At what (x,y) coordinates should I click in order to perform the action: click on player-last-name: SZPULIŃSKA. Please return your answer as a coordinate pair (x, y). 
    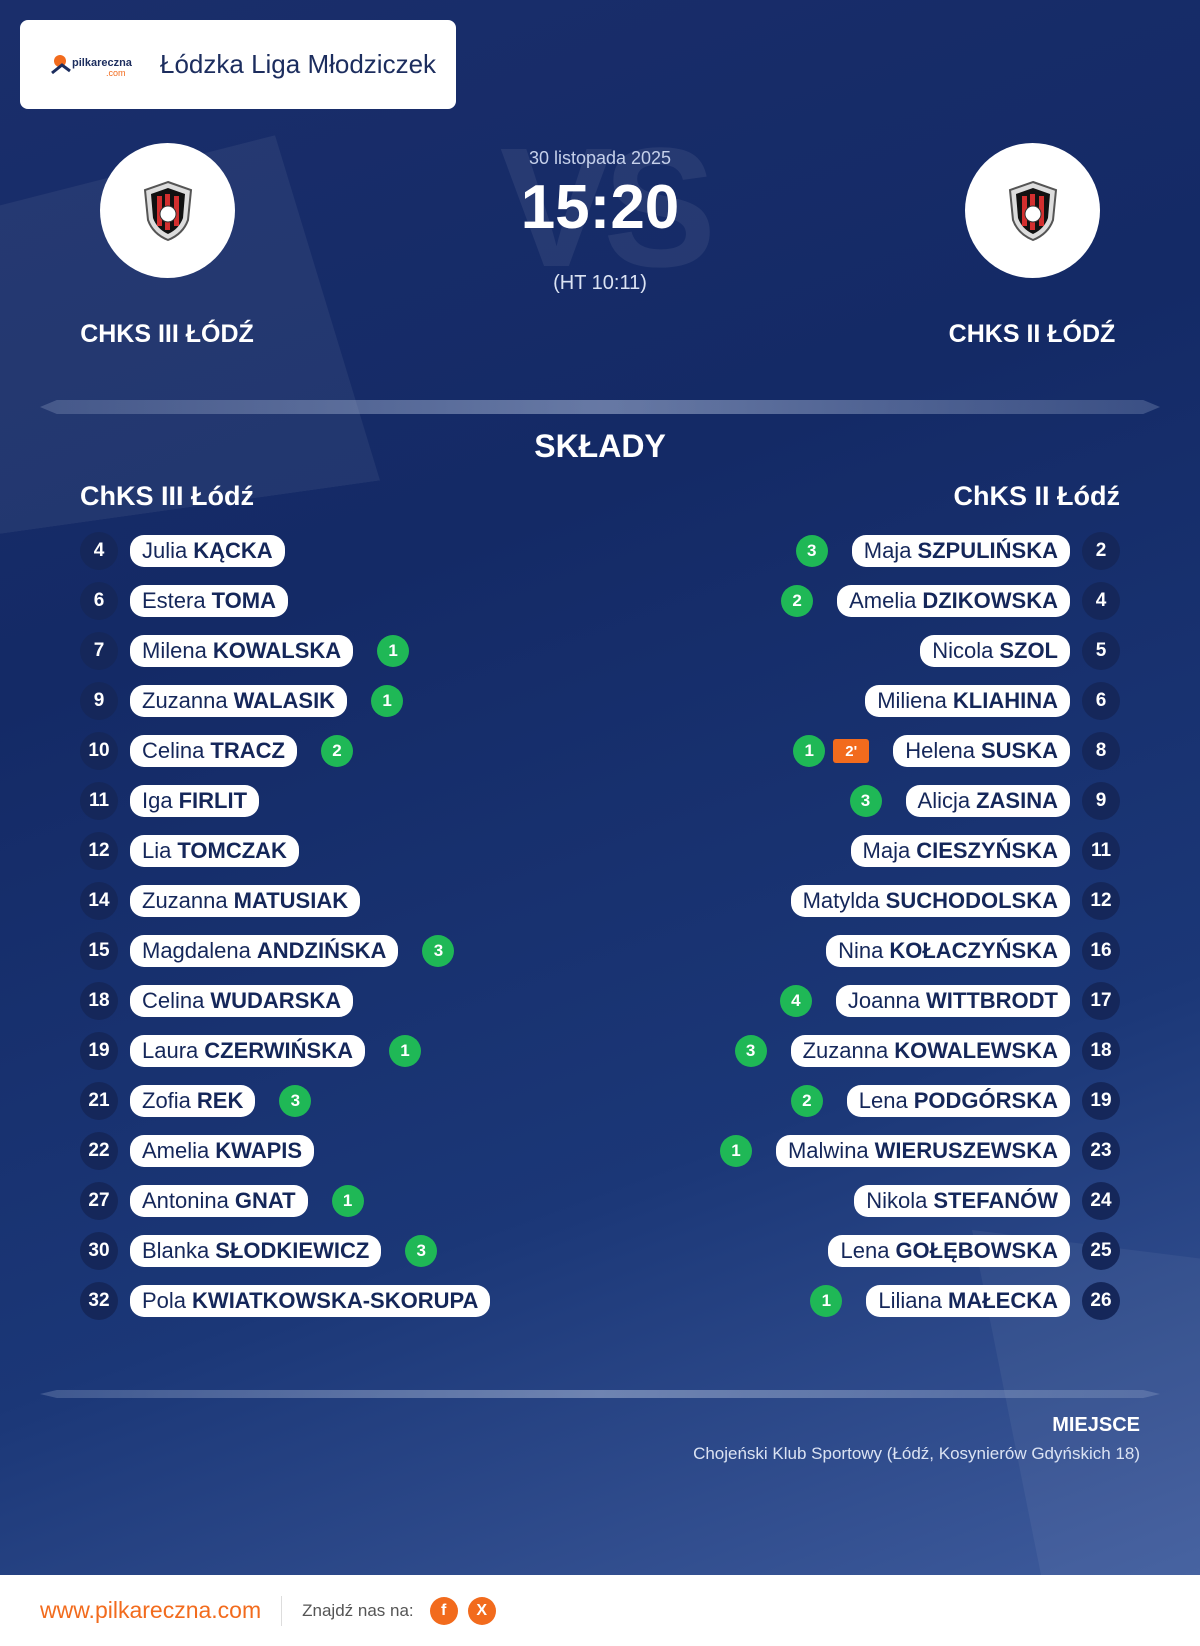
    Looking at the image, I should click on (987, 550).